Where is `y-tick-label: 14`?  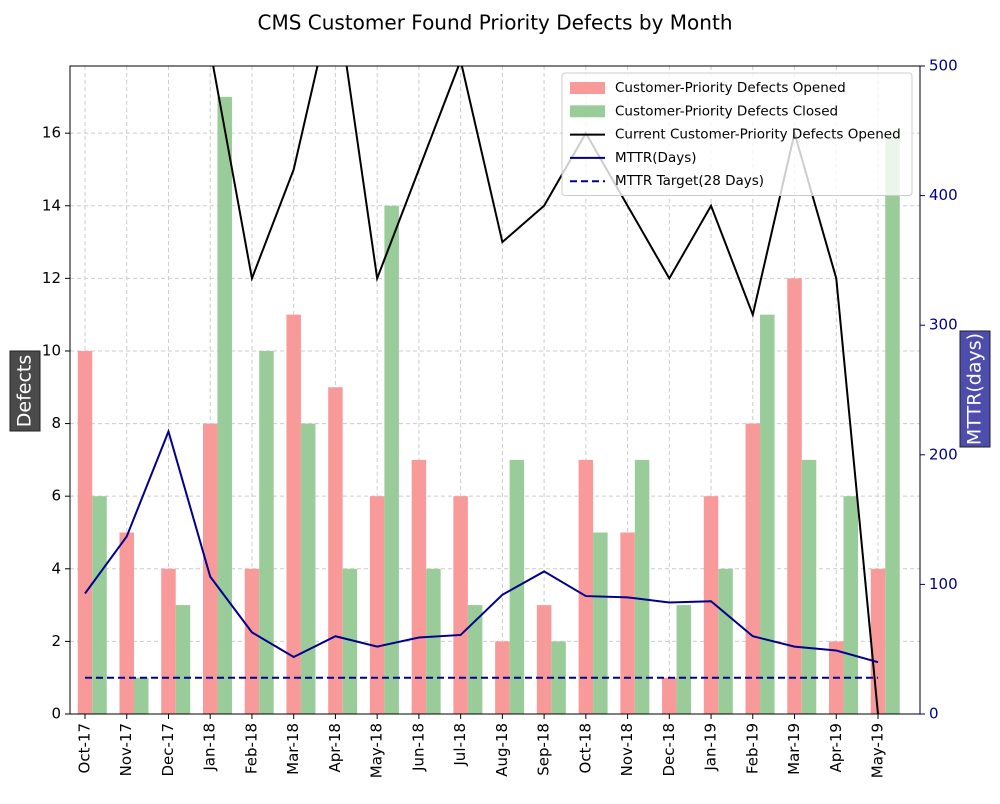 y-tick-label: 14 is located at coordinates (51, 205).